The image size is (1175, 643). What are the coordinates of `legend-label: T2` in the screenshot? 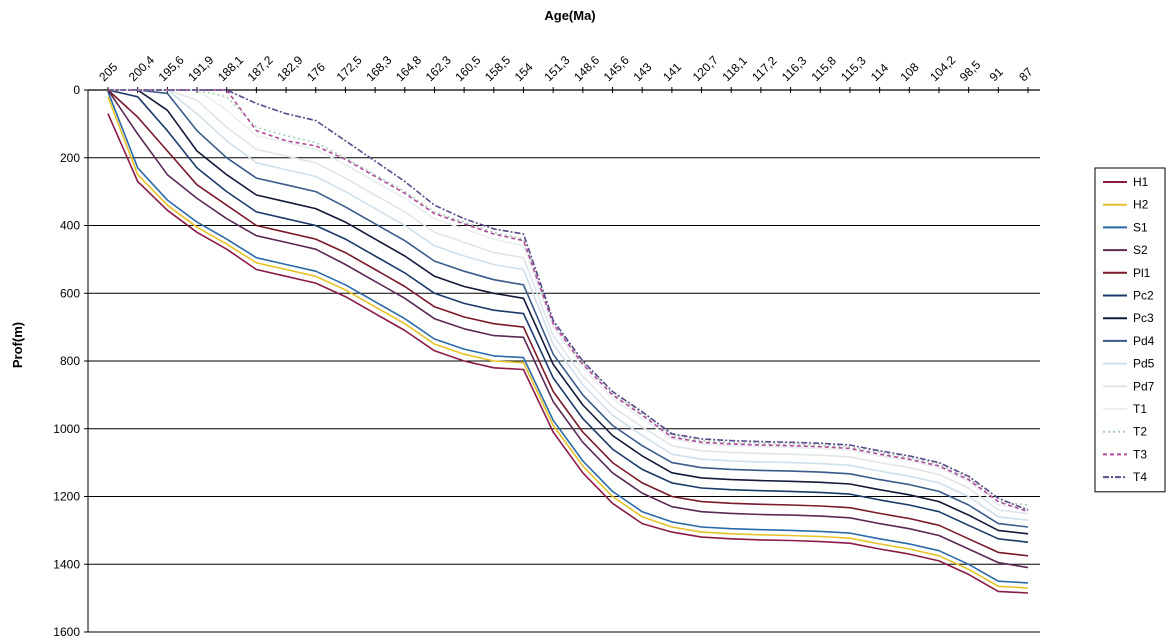 It's located at (1140, 432).